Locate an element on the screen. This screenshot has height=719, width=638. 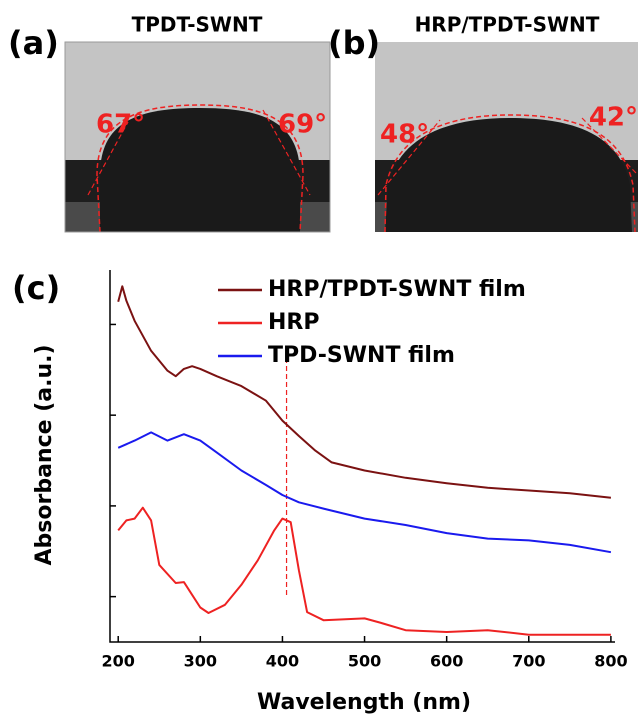
panel-title: HRP/TPDT-SWNT is located at coordinates (507, 25).